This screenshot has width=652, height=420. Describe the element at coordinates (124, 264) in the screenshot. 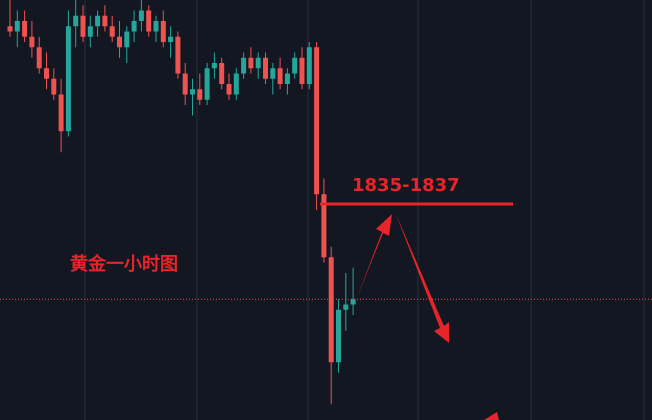

I see `chart-title: 黄金一小时图` at that location.